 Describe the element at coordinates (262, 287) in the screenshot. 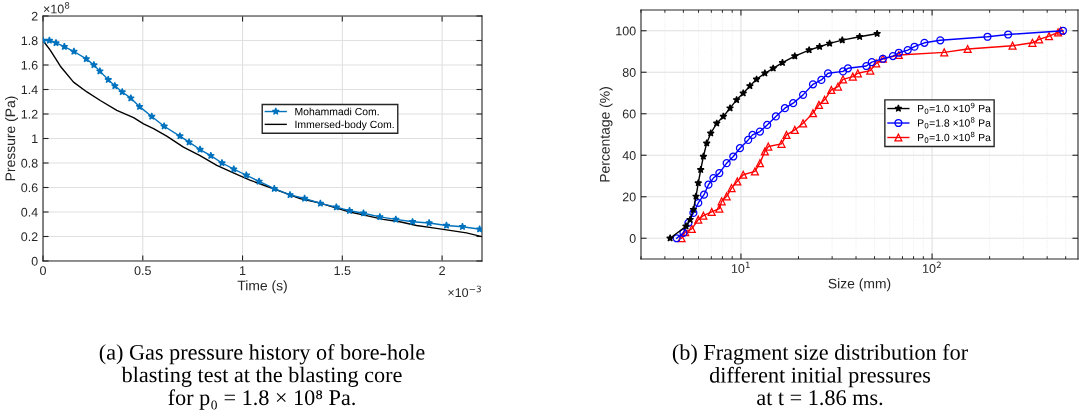

I see `x-axis-title: Time (s)` at that location.